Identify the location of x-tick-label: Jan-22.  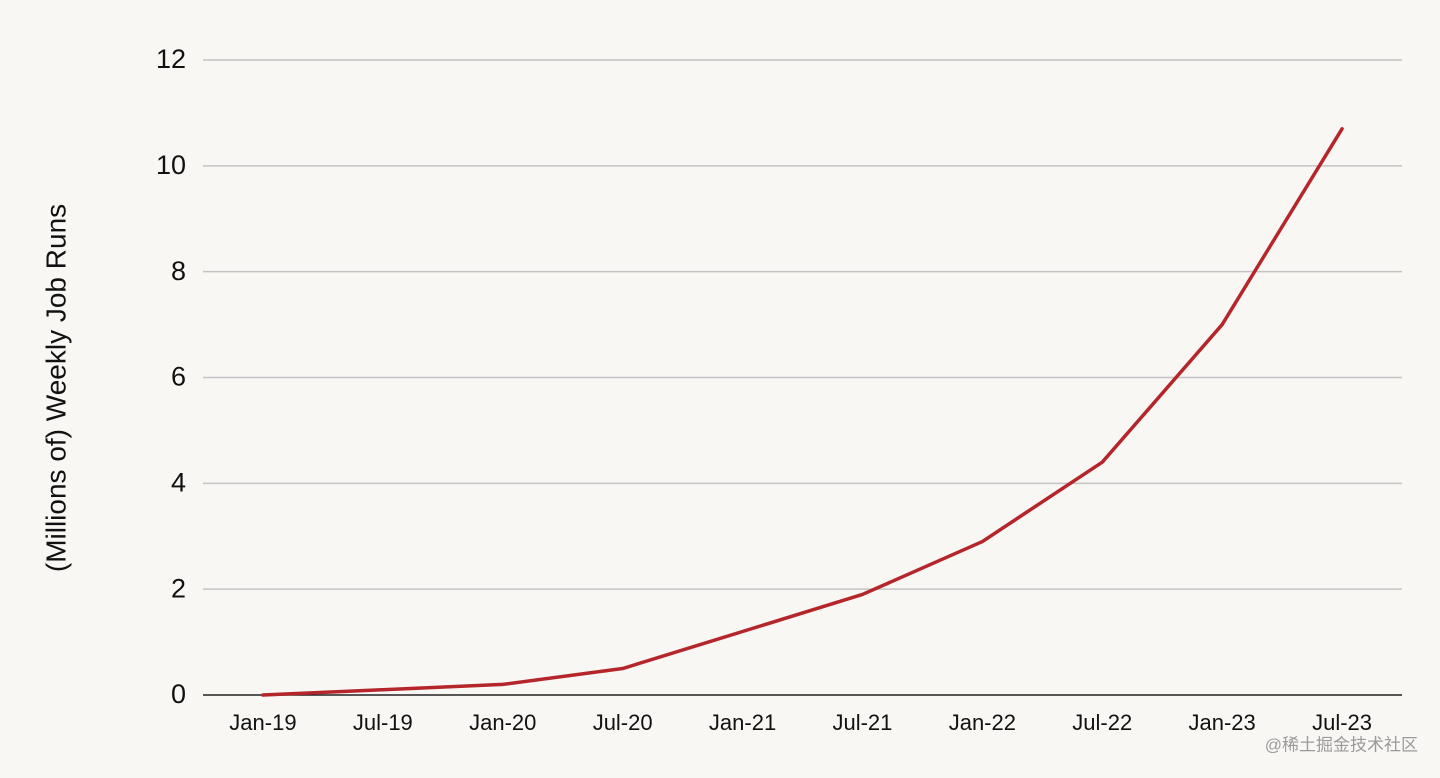
(982, 722).